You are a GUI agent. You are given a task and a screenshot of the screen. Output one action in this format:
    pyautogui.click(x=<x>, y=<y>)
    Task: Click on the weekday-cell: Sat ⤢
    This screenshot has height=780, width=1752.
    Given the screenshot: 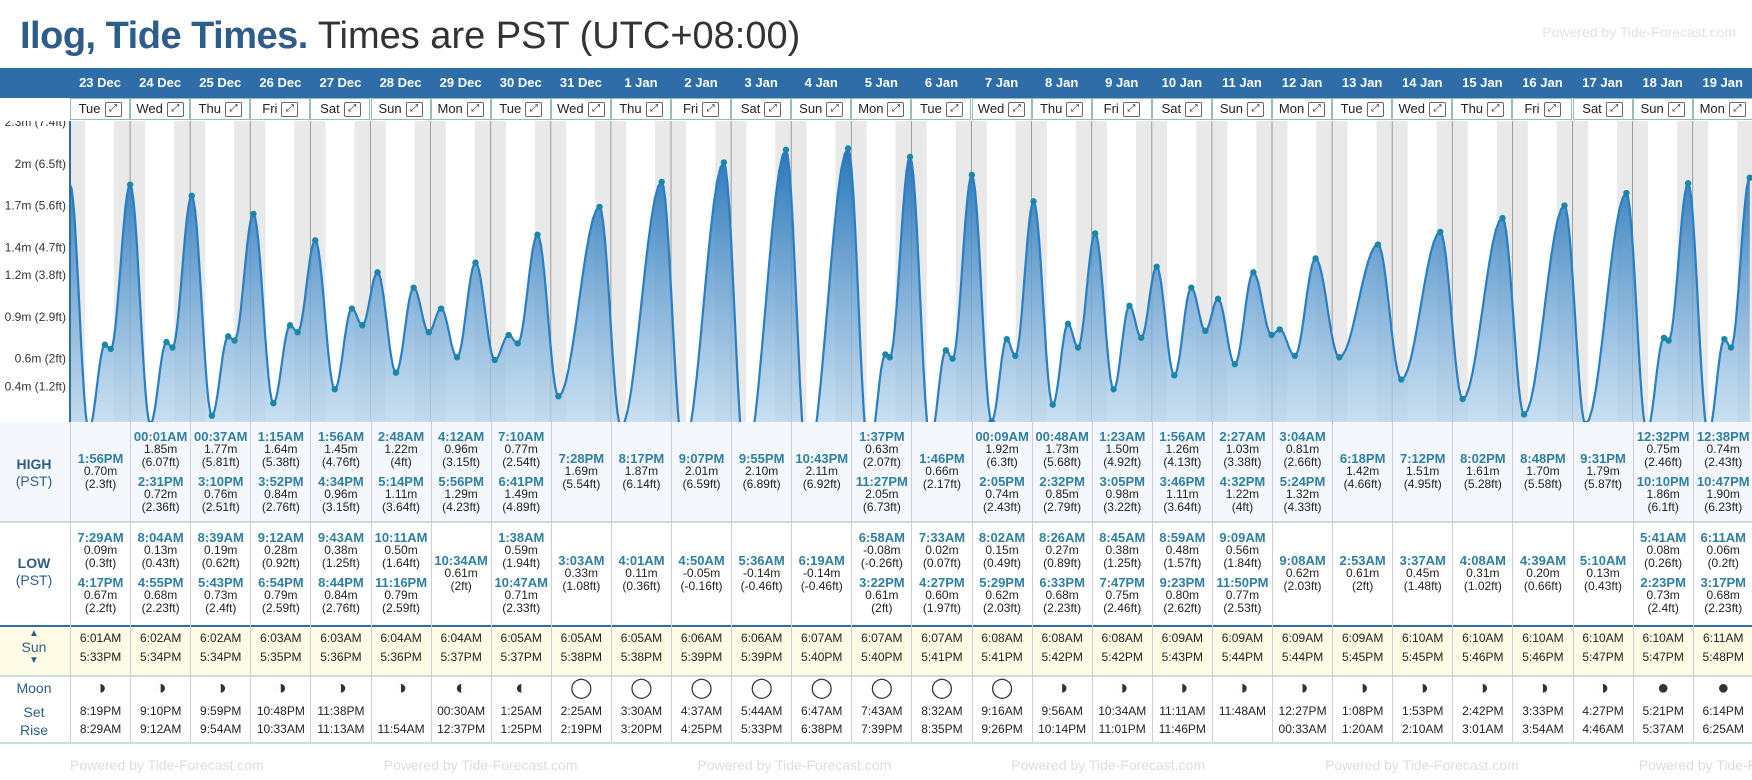 What is the action you would take?
    pyautogui.click(x=340, y=109)
    